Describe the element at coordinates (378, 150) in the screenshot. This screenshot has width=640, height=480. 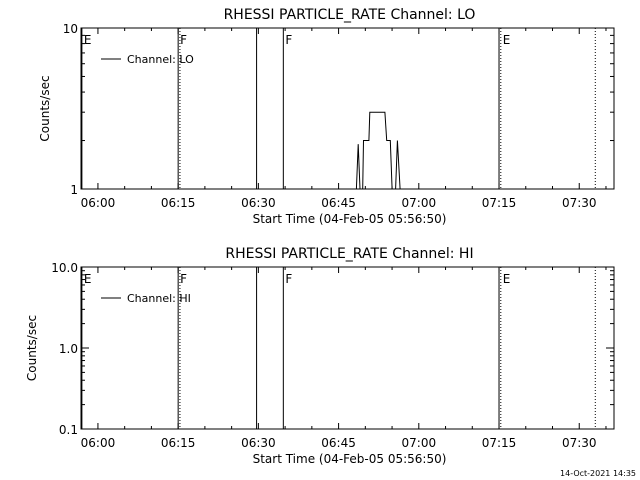
I see `series-line` at that location.